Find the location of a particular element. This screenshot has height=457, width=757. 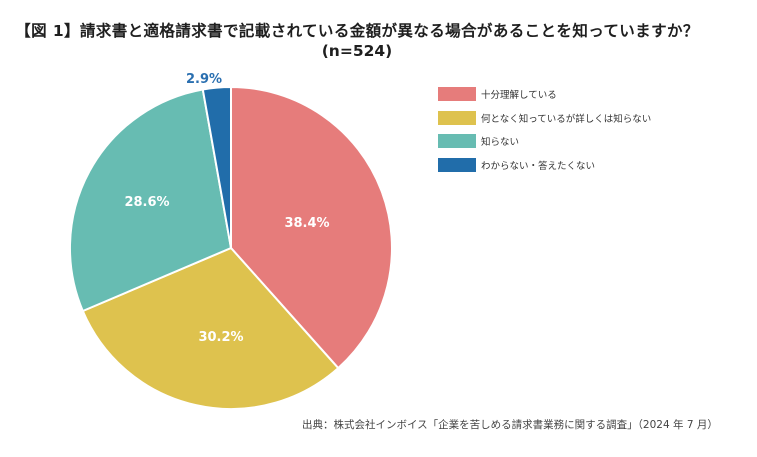

pie-slice-fully-understand is located at coordinates (311, 228).